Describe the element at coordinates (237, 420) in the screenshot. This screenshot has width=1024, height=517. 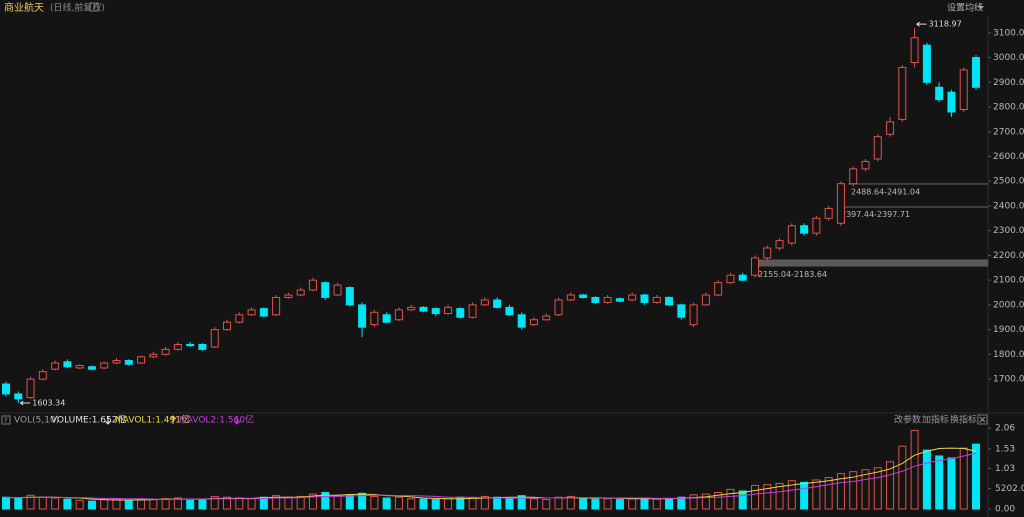
I see `down-arrow` at that location.